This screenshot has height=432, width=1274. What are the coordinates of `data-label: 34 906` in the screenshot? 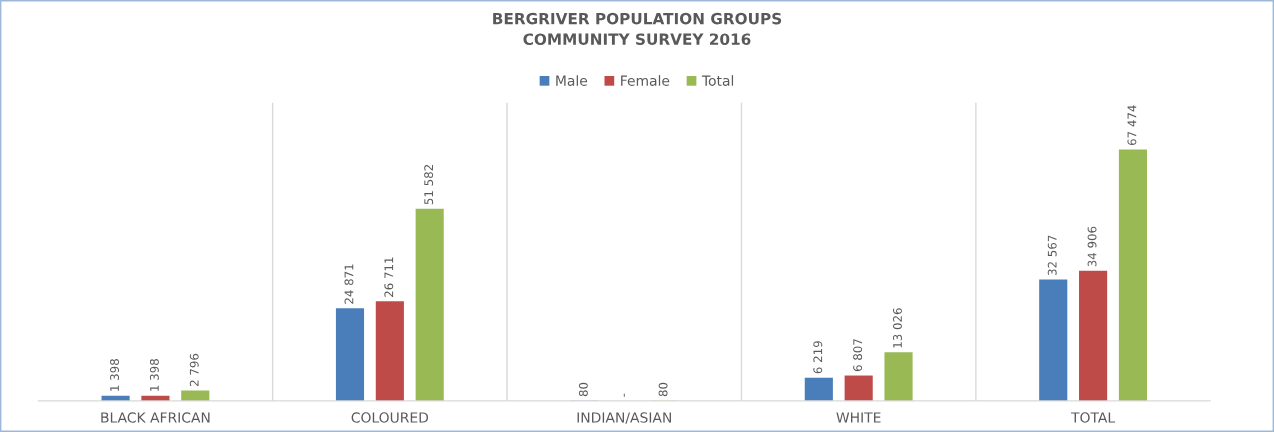 It's located at (1092, 246).